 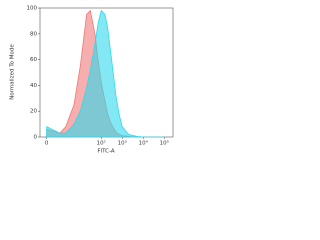 I want to click on y-tick-label: 80, so click(x=33, y=34).